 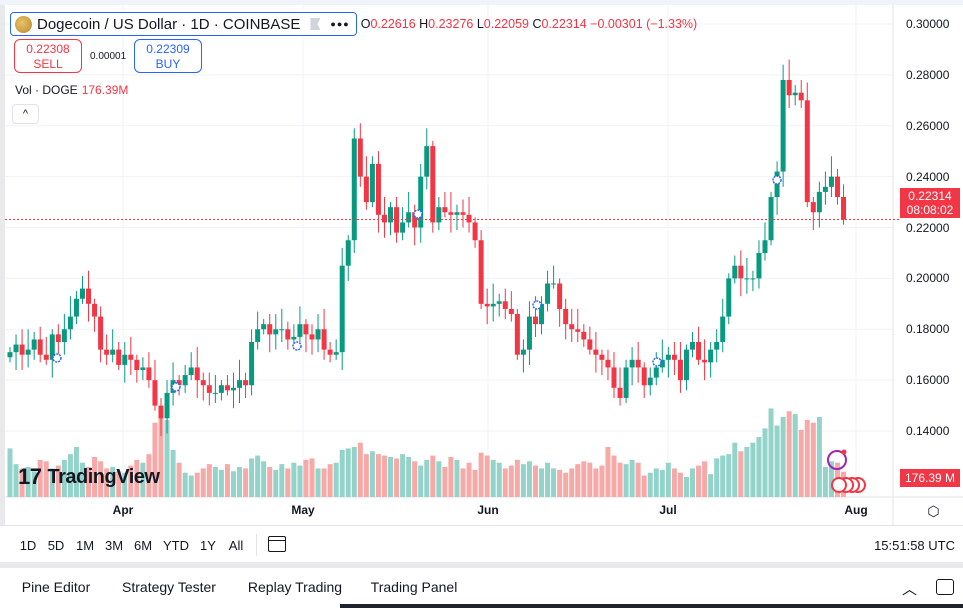 What do you see at coordinates (169, 587) in the screenshot?
I see `tab-strategy-tester: Strategy Tester` at bounding box center [169, 587].